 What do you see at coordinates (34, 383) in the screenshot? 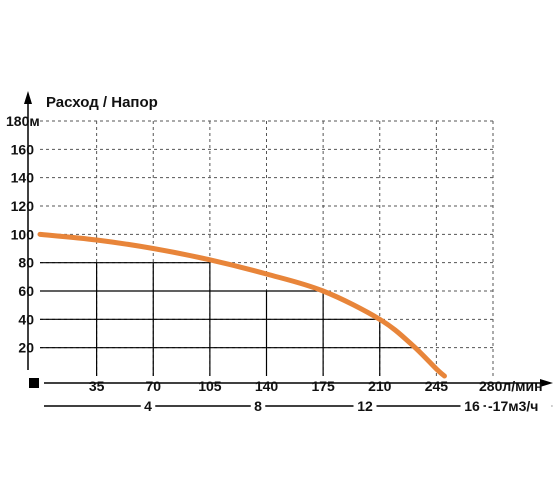
I see `origin-marker` at bounding box center [34, 383].